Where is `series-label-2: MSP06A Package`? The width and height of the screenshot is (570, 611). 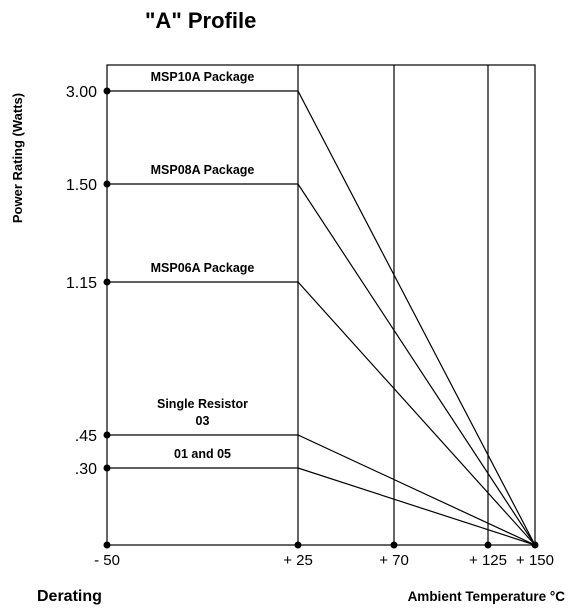
series-label-2: MSP06A Package is located at coordinates (203, 268).